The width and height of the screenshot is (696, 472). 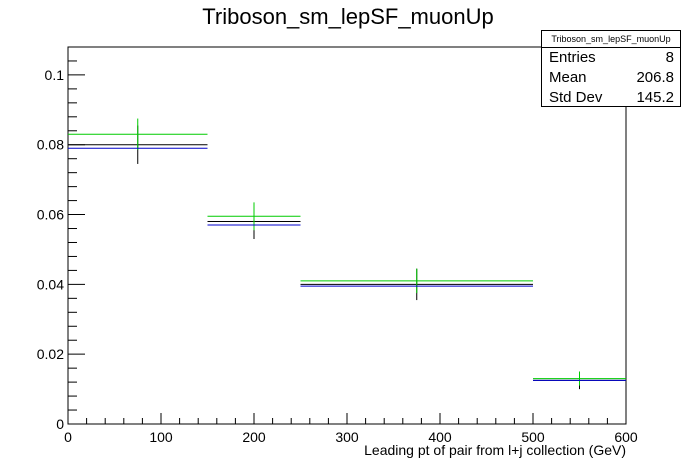 What do you see at coordinates (655, 97) in the screenshot?
I see `stats-std-value: 145.2` at bounding box center [655, 97].